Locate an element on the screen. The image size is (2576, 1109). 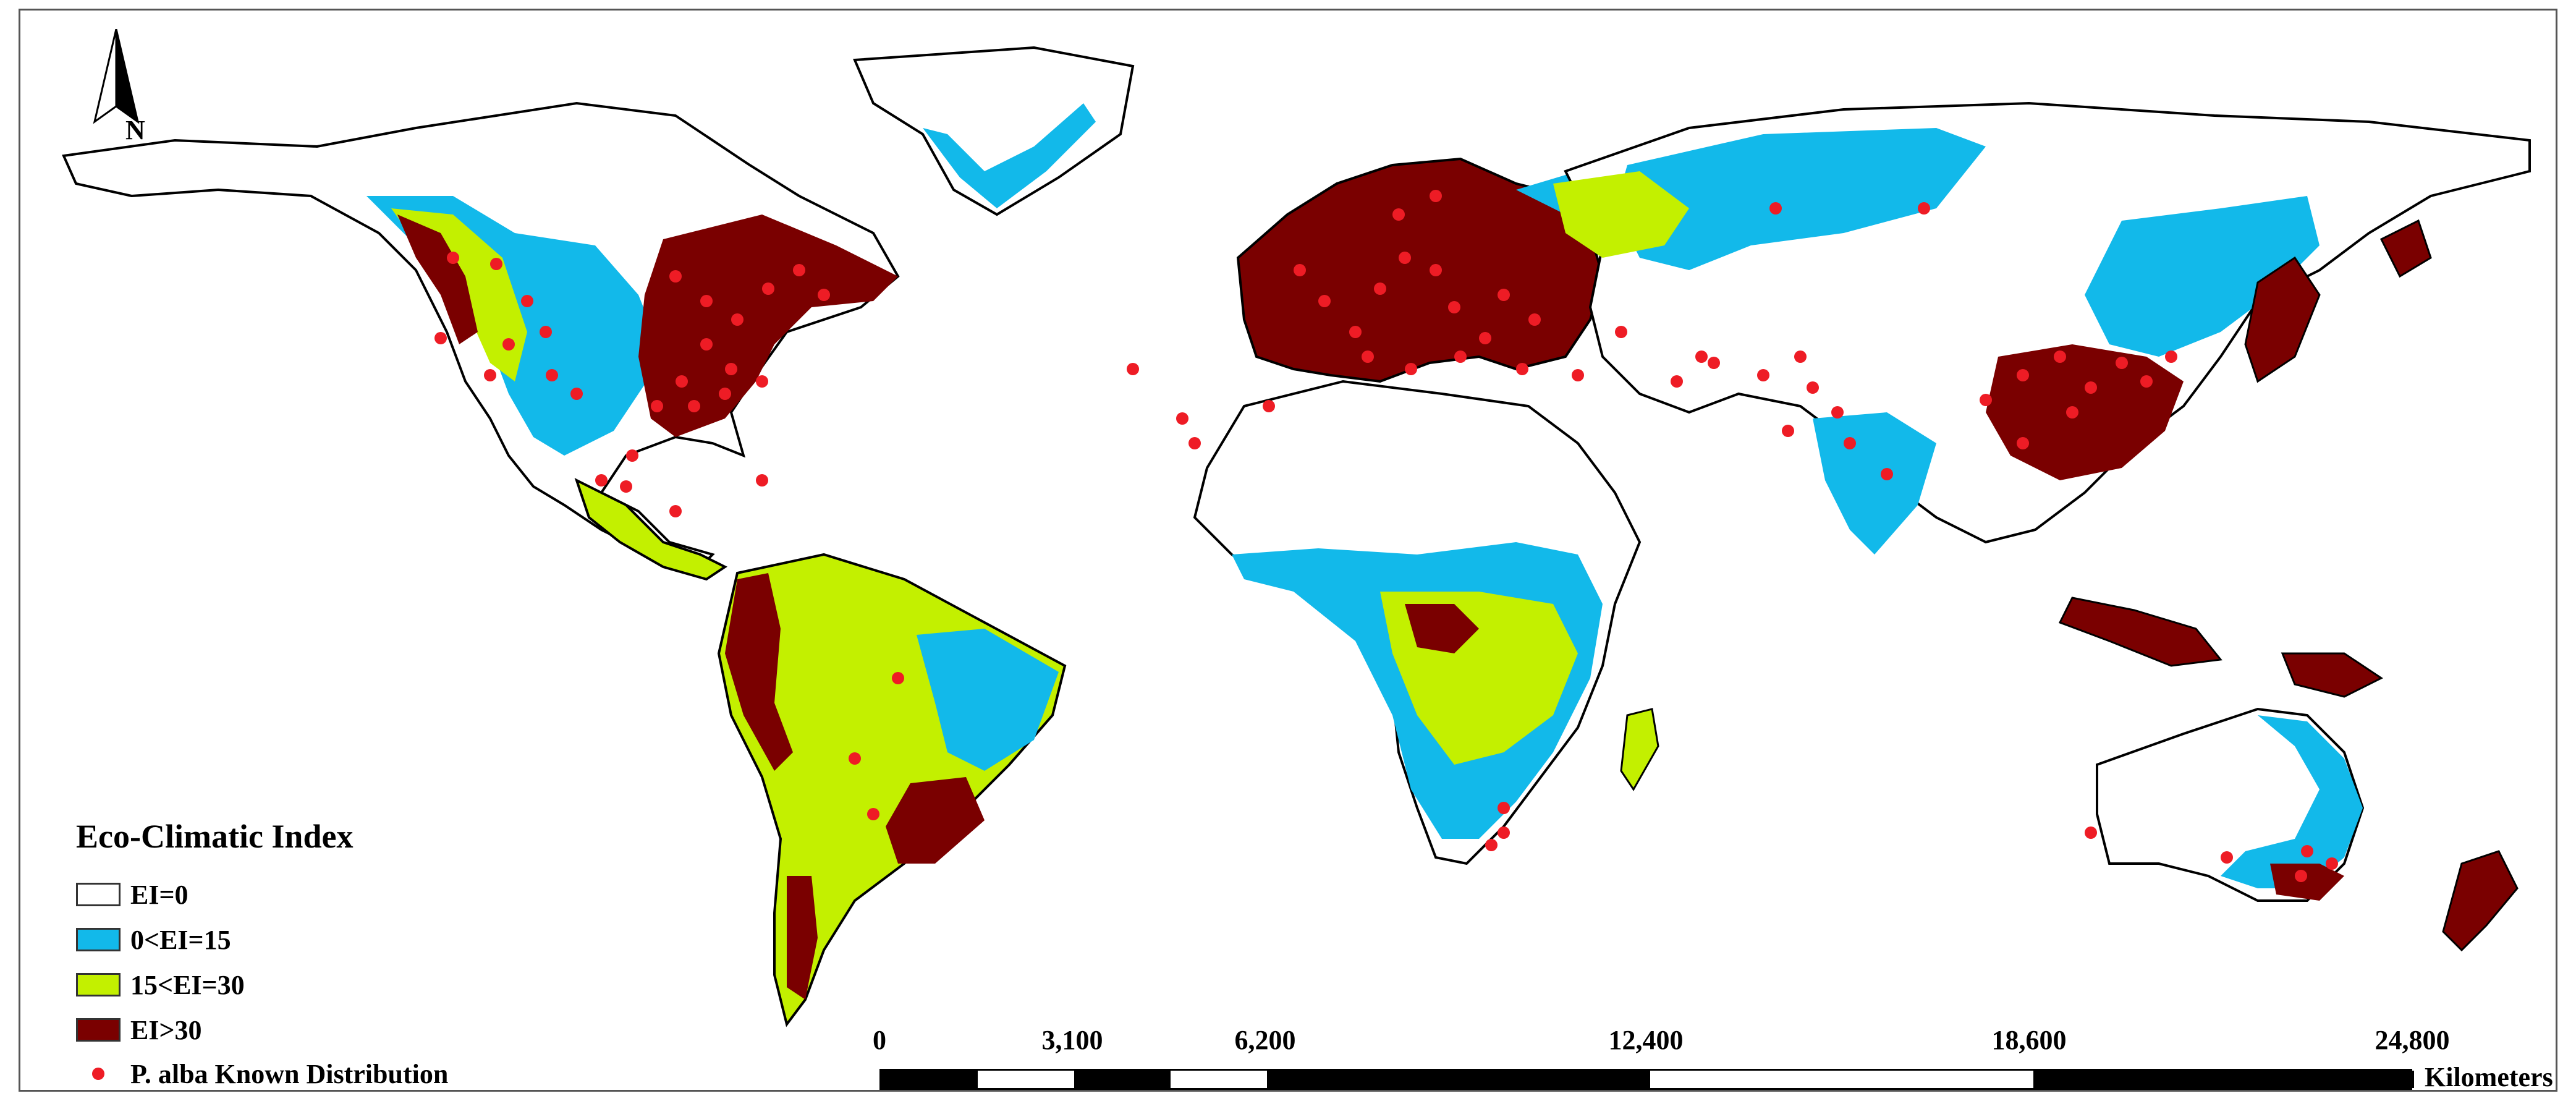
madagascar is located at coordinates (1639, 749).